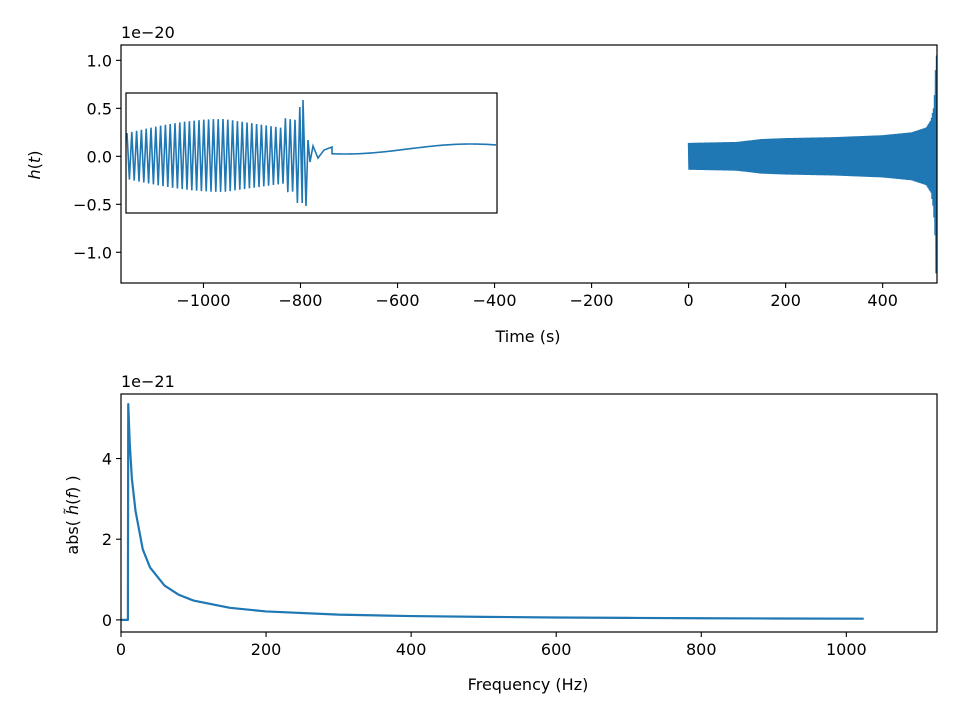 Image resolution: width=960 pixels, height=720 pixels. Describe the element at coordinates (592, 300) in the screenshot. I see `x-tick-label: −200` at that location.